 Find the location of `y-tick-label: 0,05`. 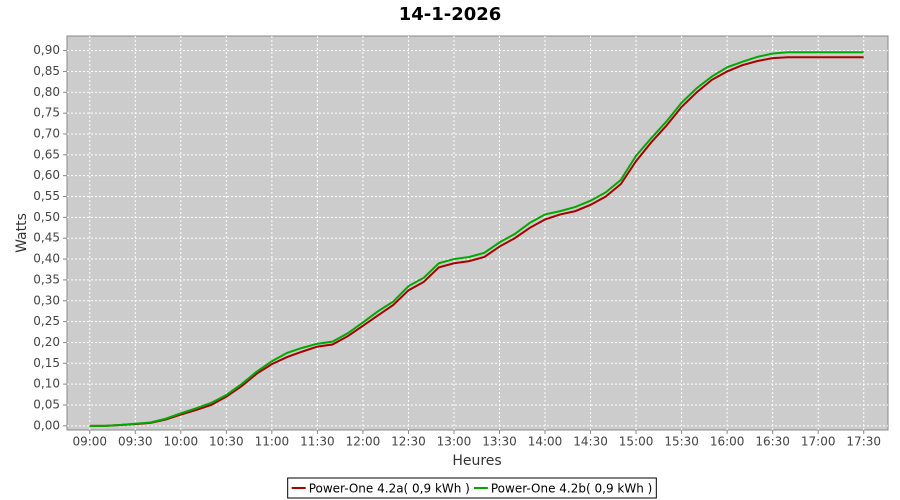

y-tick-label: 0,05 is located at coordinates (46, 404).